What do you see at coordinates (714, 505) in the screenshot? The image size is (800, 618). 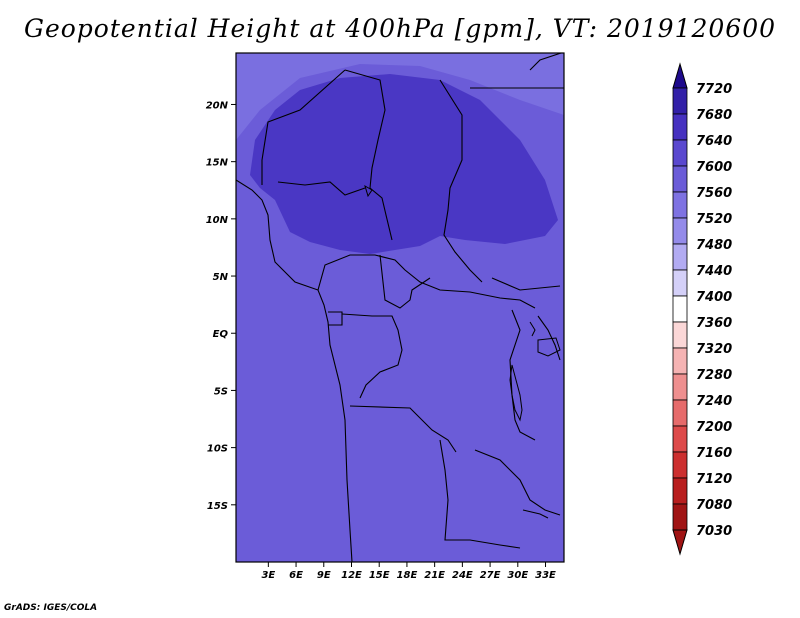 I see `colorbar-label: 7080` at bounding box center [714, 505].